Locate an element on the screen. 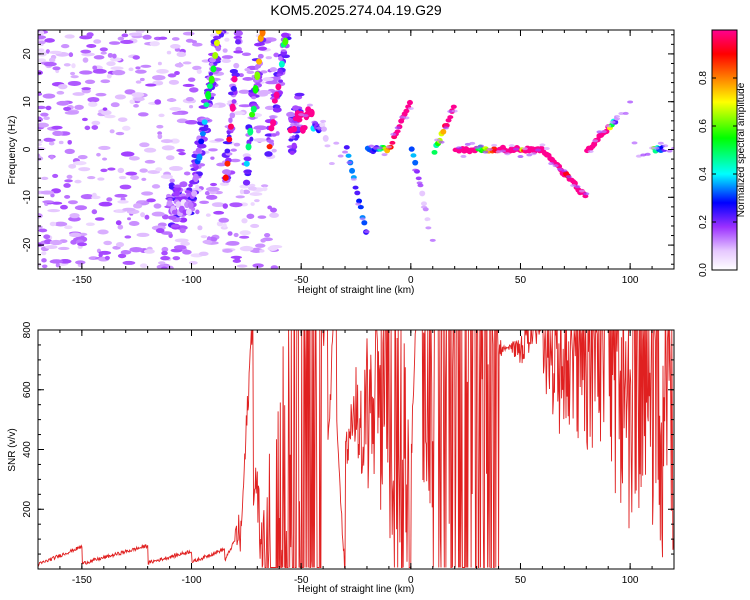 Image resolution: width=750 pixels, height=600 pixels. colorbar-frame is located at coordinates (724, 150).